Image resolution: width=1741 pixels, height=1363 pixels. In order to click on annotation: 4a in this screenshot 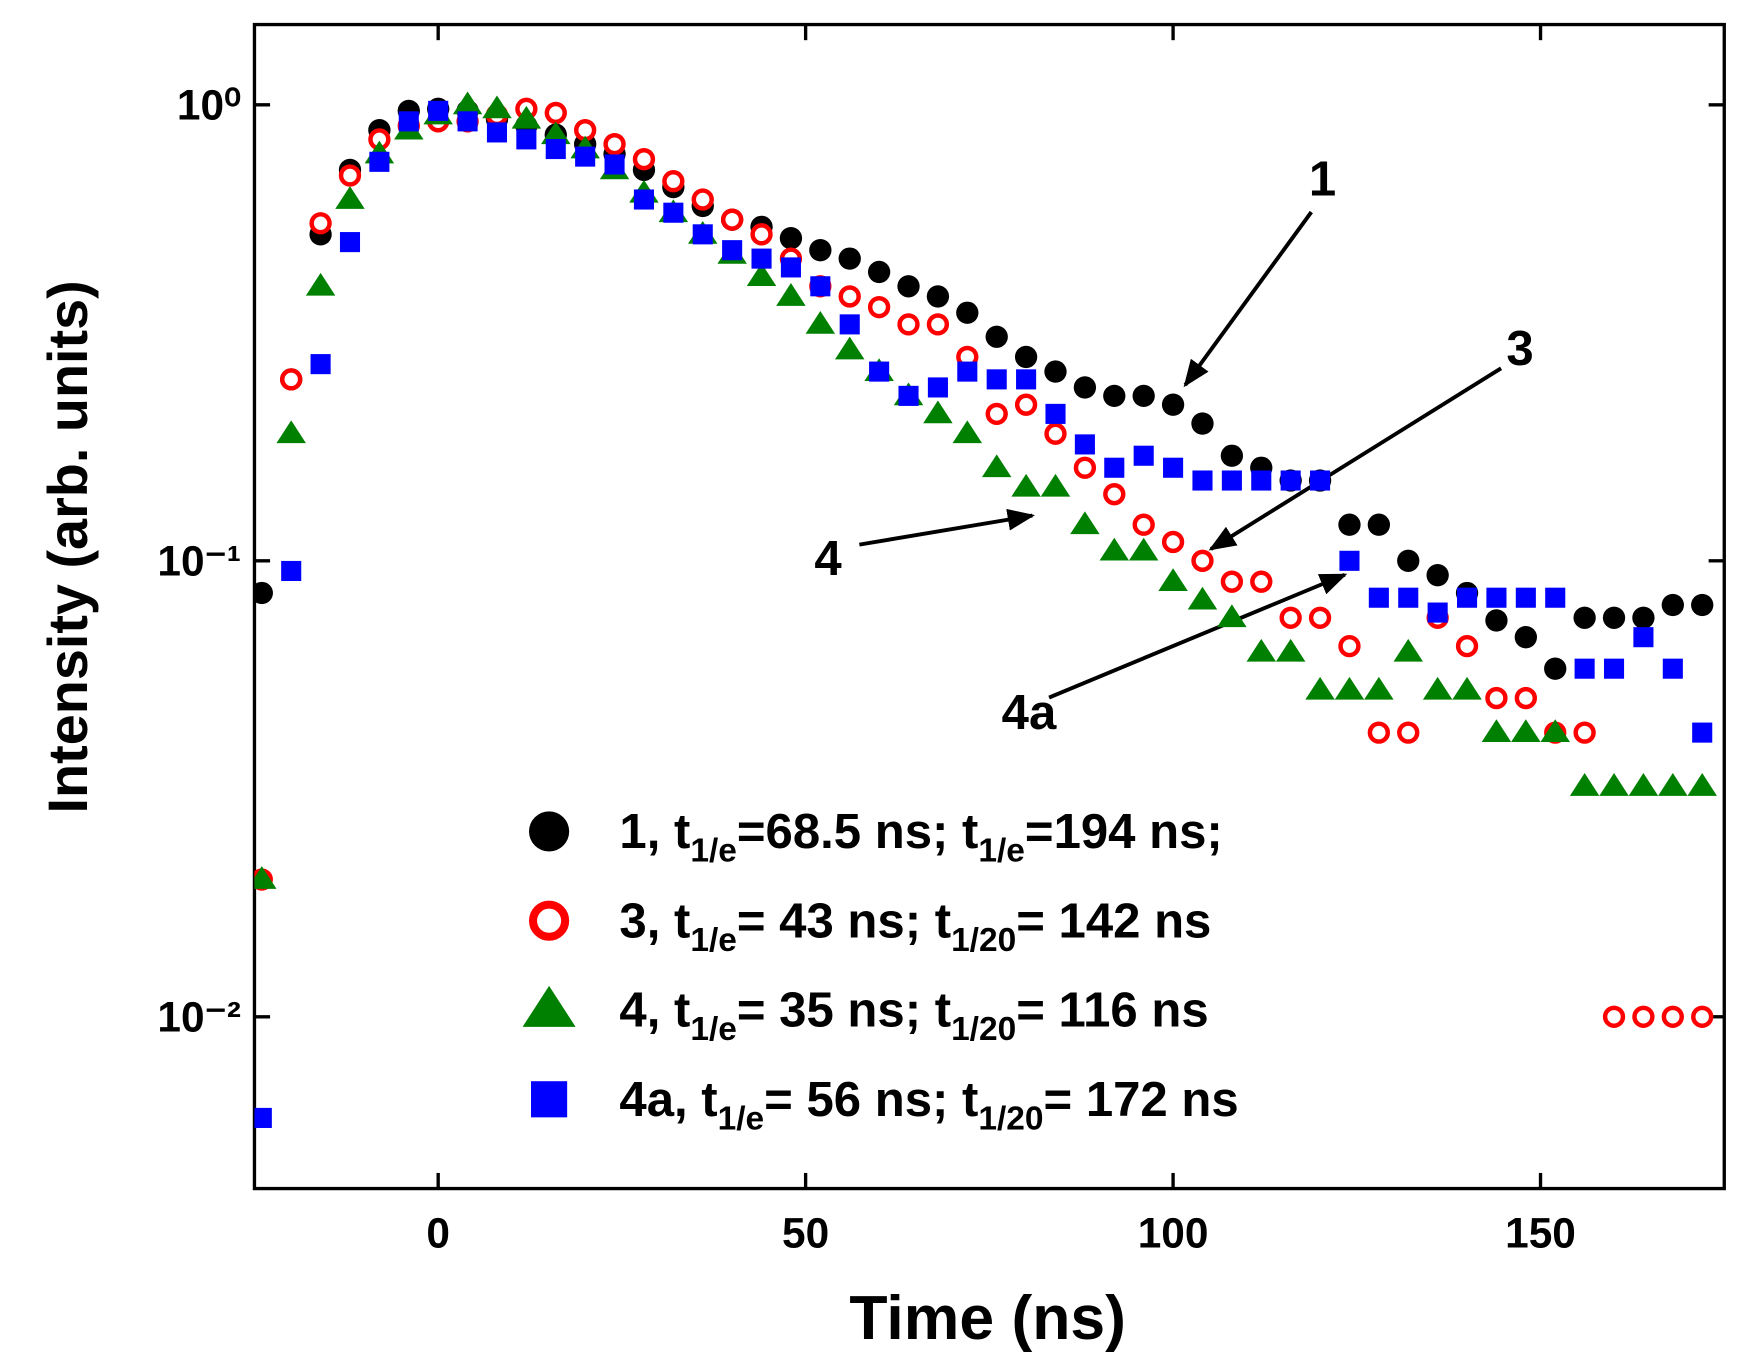, I will do `click(1029, 713)`.